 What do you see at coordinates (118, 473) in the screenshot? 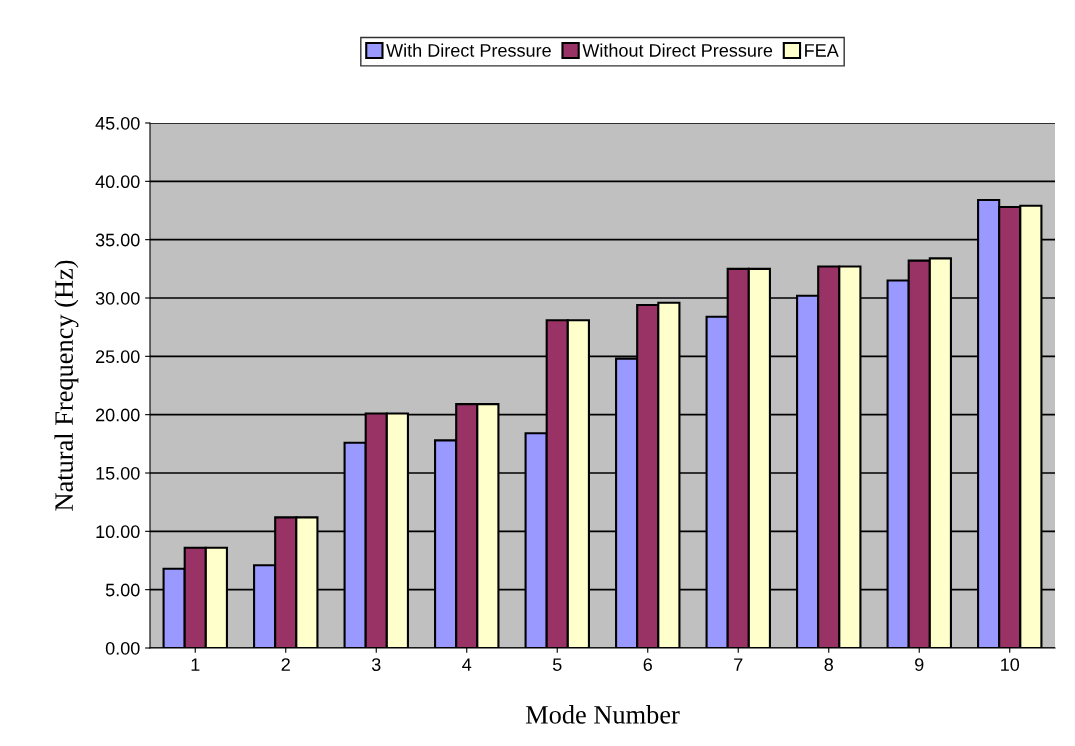
I see `y-tick-label: 15.00` at bounding box center [118, 473].